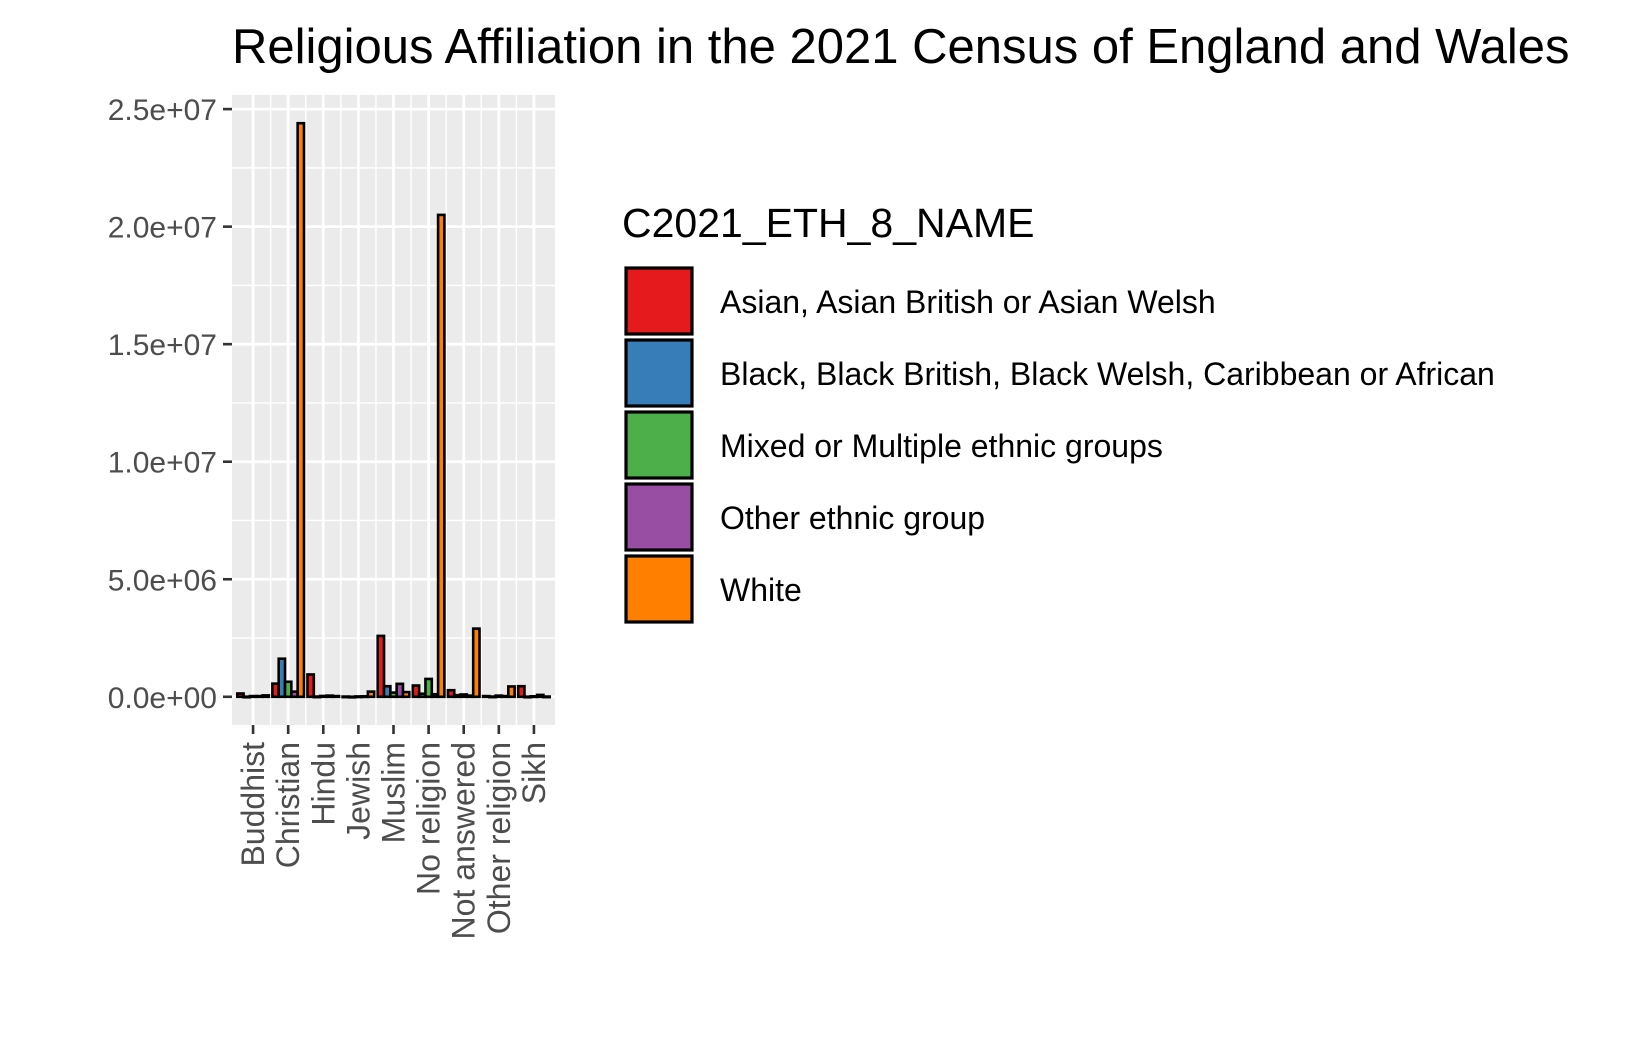 This screenshot has width=1650, height=1050. What do you see at coordinates (162, 580) in the screenshot?
I see `y-tick-label: 5.0e+06` at bounding box center [162, 580].